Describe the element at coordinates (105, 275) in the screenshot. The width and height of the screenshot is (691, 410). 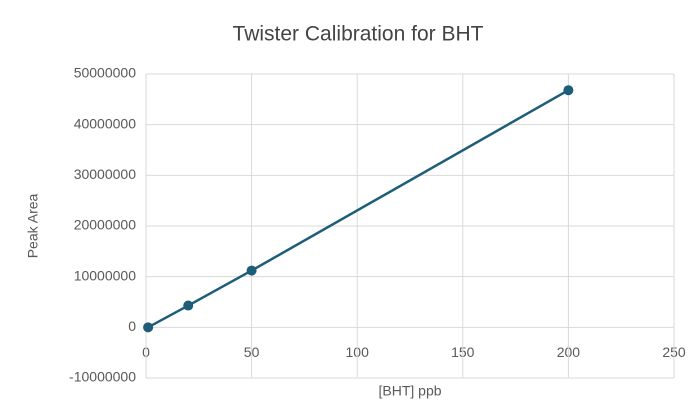
I see `y-tick-label: 10000000` at that location.